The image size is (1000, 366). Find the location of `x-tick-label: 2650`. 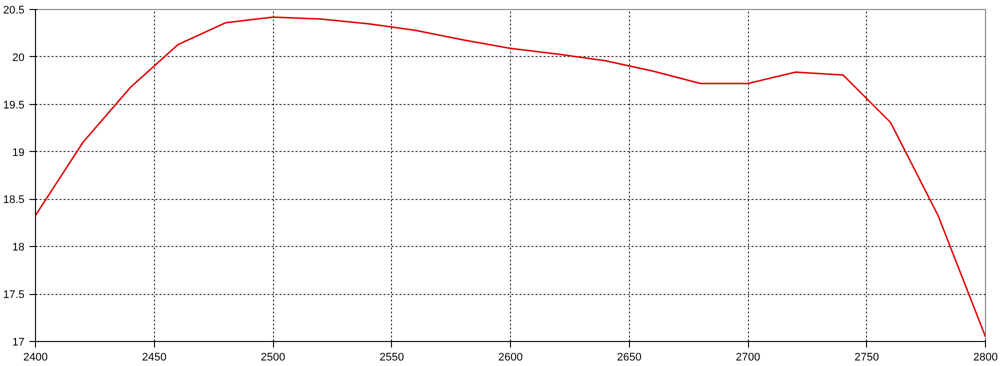

x-tick-label: 2650 is located at coordinates (629, 358).